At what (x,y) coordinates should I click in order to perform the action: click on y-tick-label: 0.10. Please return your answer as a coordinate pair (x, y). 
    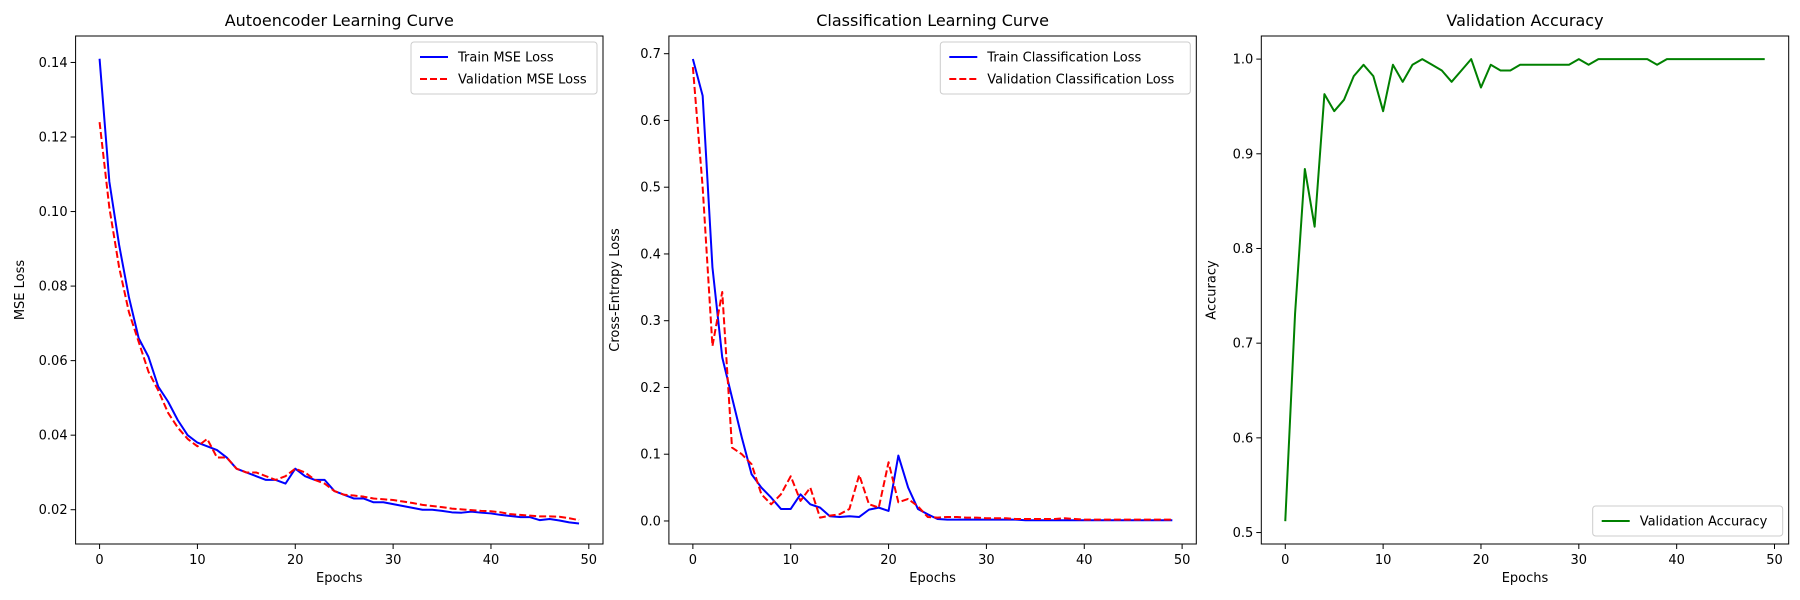
    Looking at the image, I should click on (53, 212).